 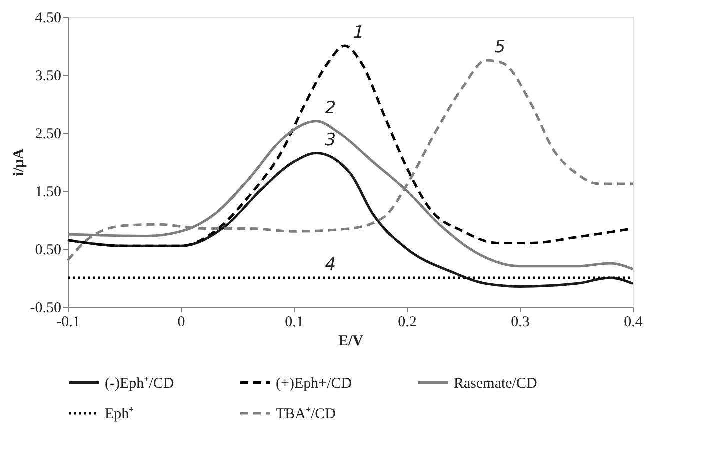 What do you see at coordinates (48, 18) in the screenshot?
I see `y-tick-label: 4.50` at bounding box center [48, 18].